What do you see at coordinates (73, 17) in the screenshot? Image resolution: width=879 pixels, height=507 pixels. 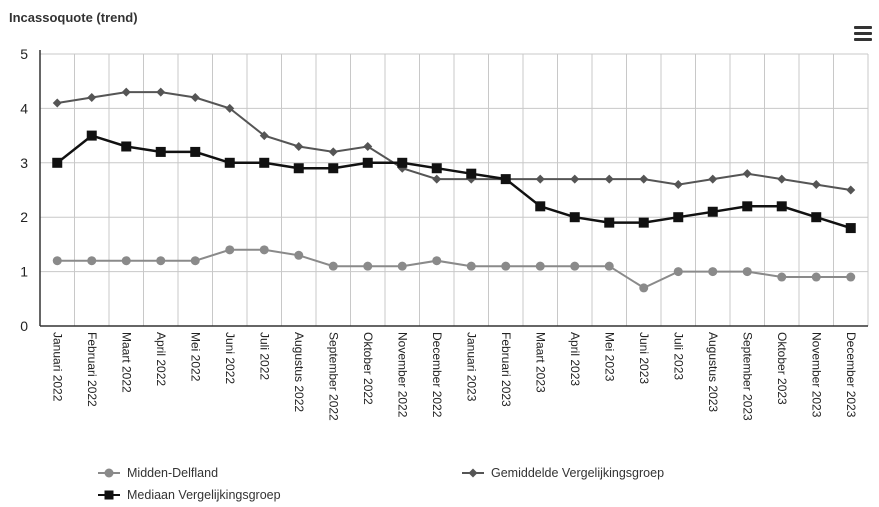 I see `chart-title: Incassoquote (trend)` at bounding box center [73, 17].